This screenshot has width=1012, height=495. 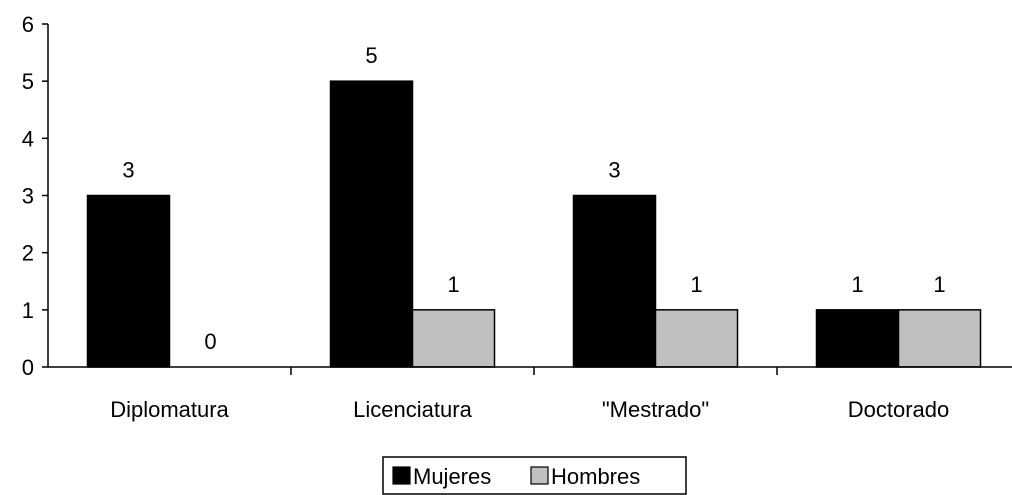 What do you see at coordinates (401, 475) in the screenshot?
I see `legend-swatch-mujeres` at bounding box center [401, 475].